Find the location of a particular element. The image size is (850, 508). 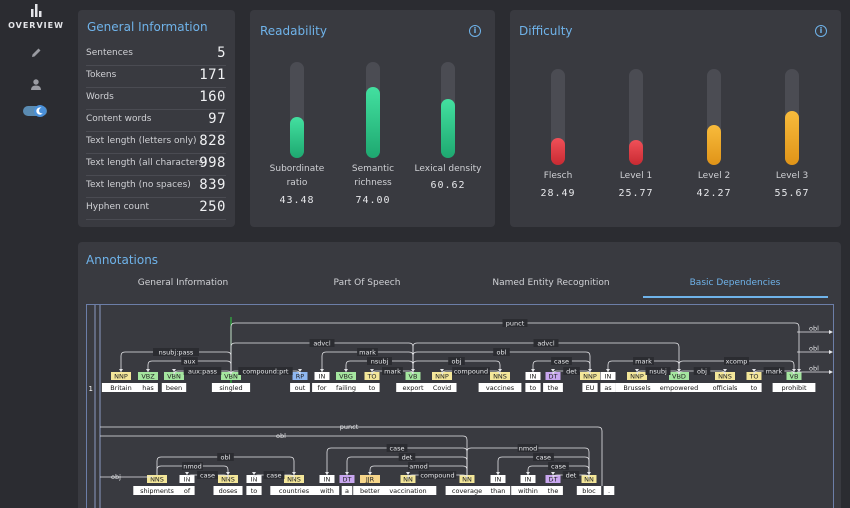

tab-part-of-speech: Part Of Speech is located at coordinates (367, 283).